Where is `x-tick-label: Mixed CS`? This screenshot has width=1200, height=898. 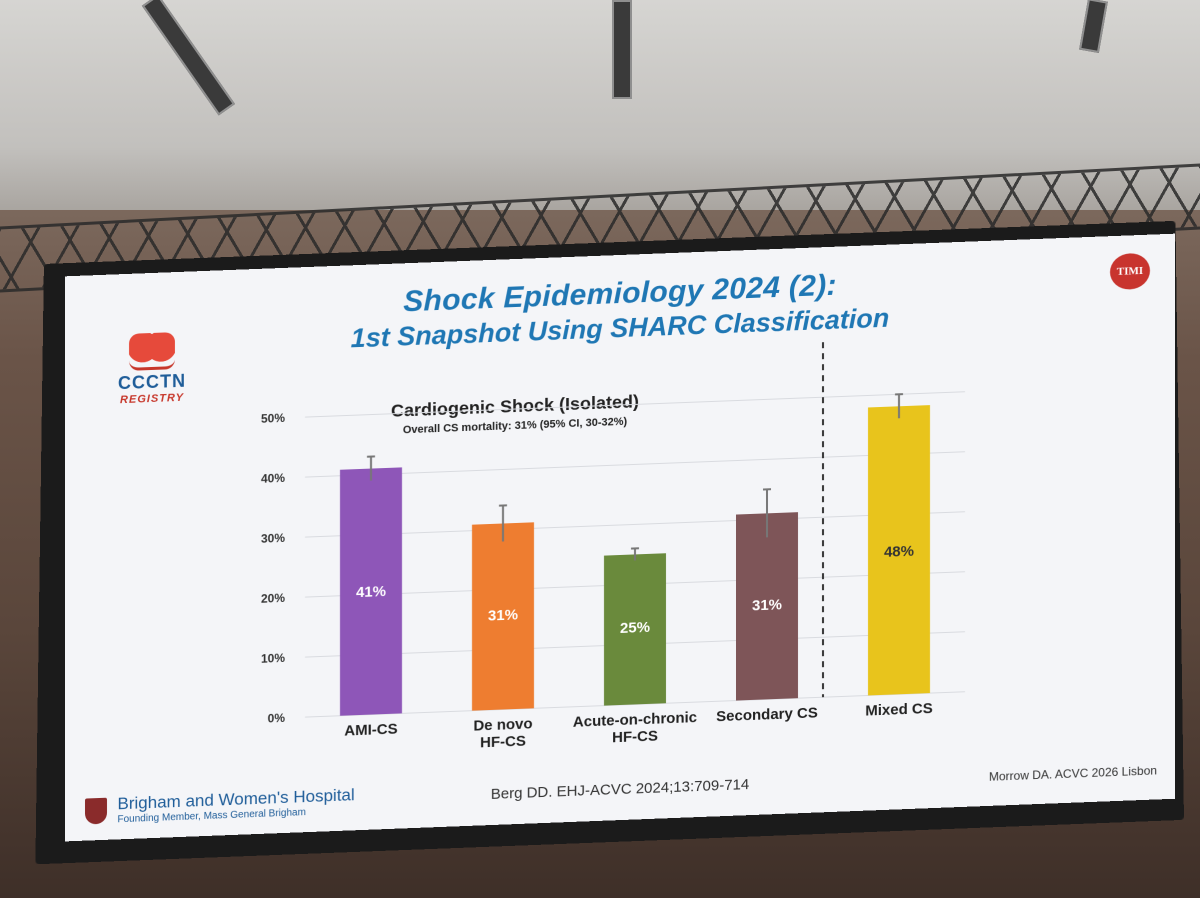 x-tick-label: Mixed CS is located at coordinates (898, 710).